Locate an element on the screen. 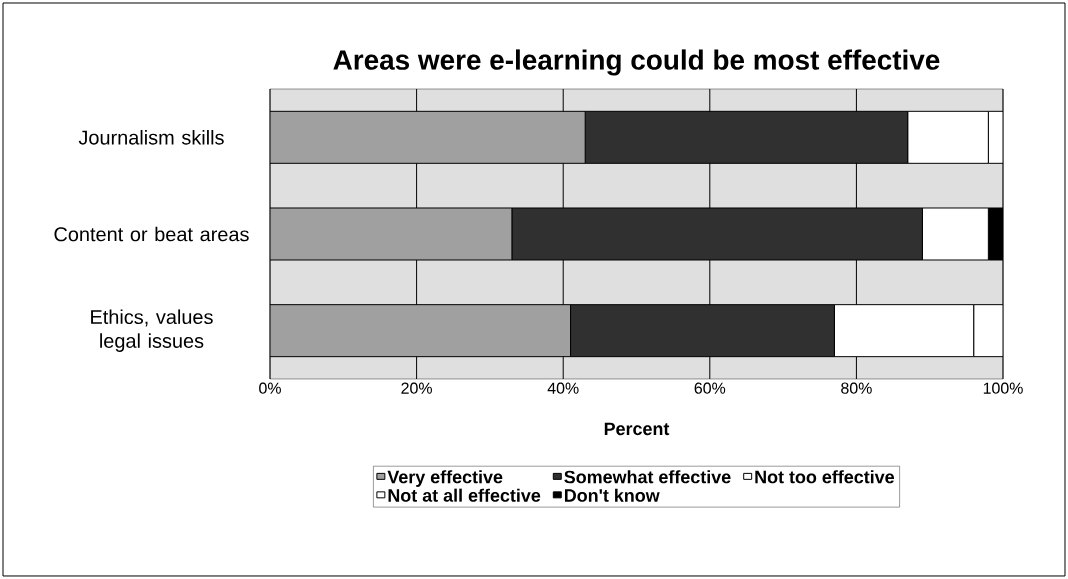 The image size is (1068, 579). x-tick-label: 40% is located at coordinates (563, 388).